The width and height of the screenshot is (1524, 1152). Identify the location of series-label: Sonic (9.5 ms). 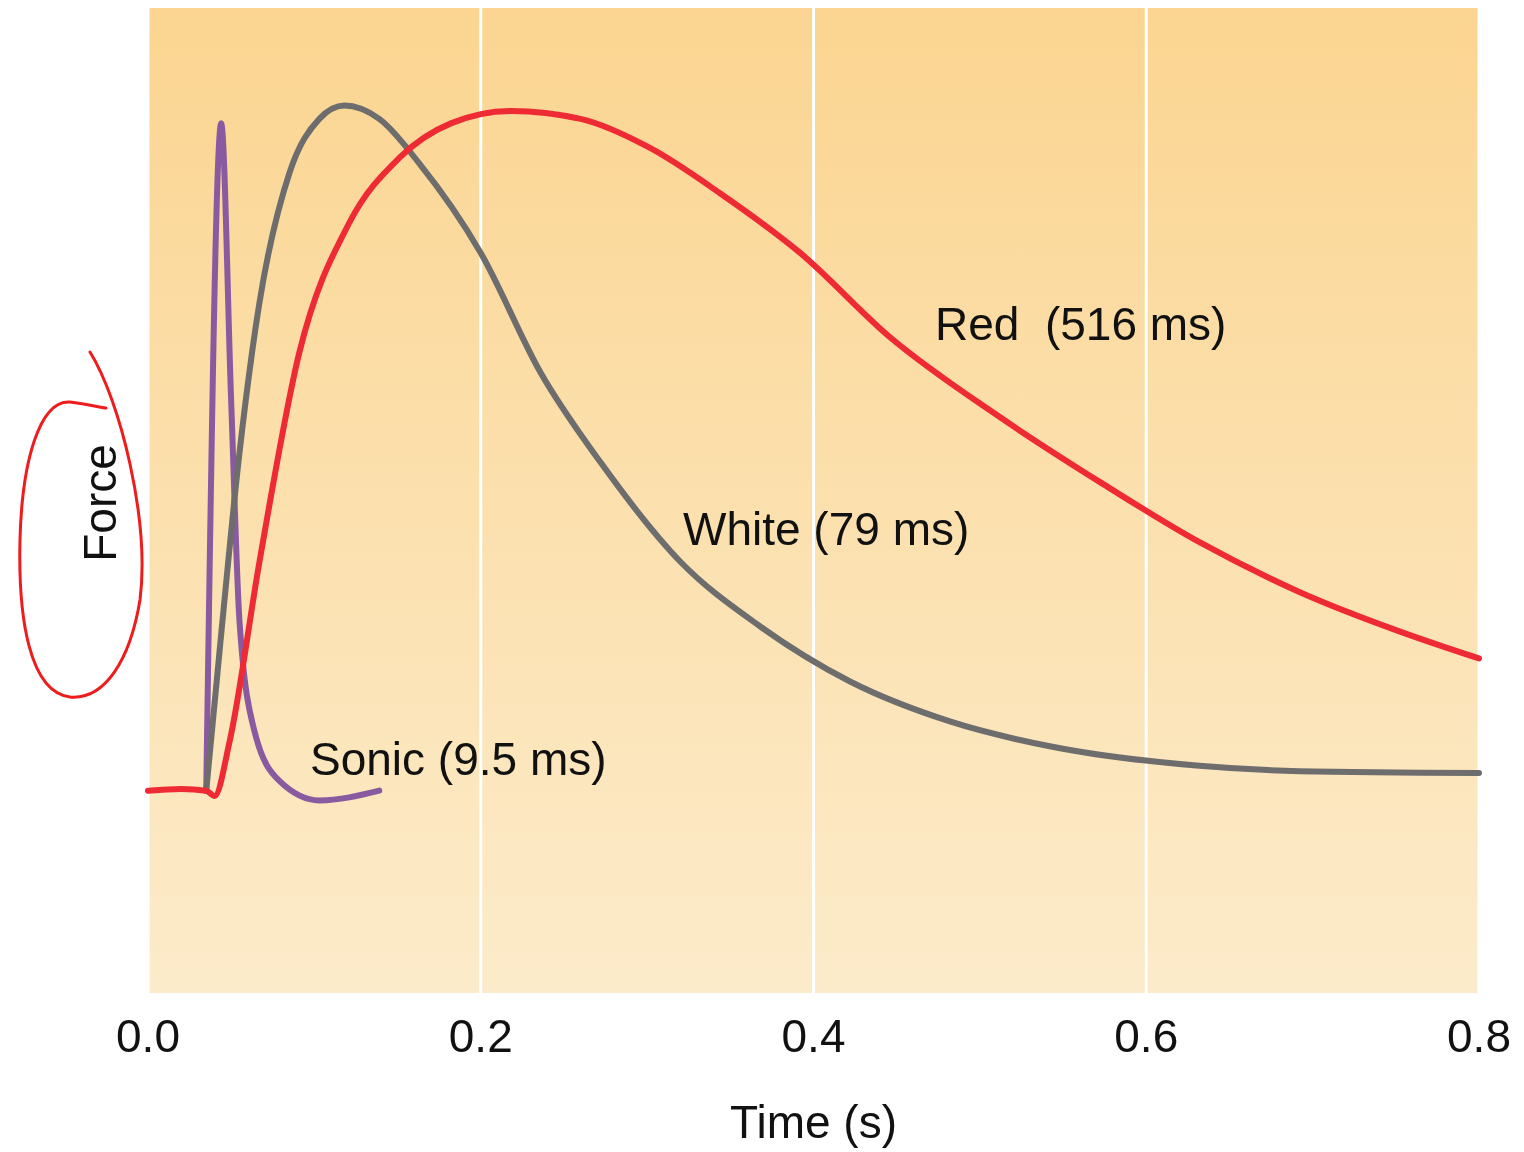
(458, 759).